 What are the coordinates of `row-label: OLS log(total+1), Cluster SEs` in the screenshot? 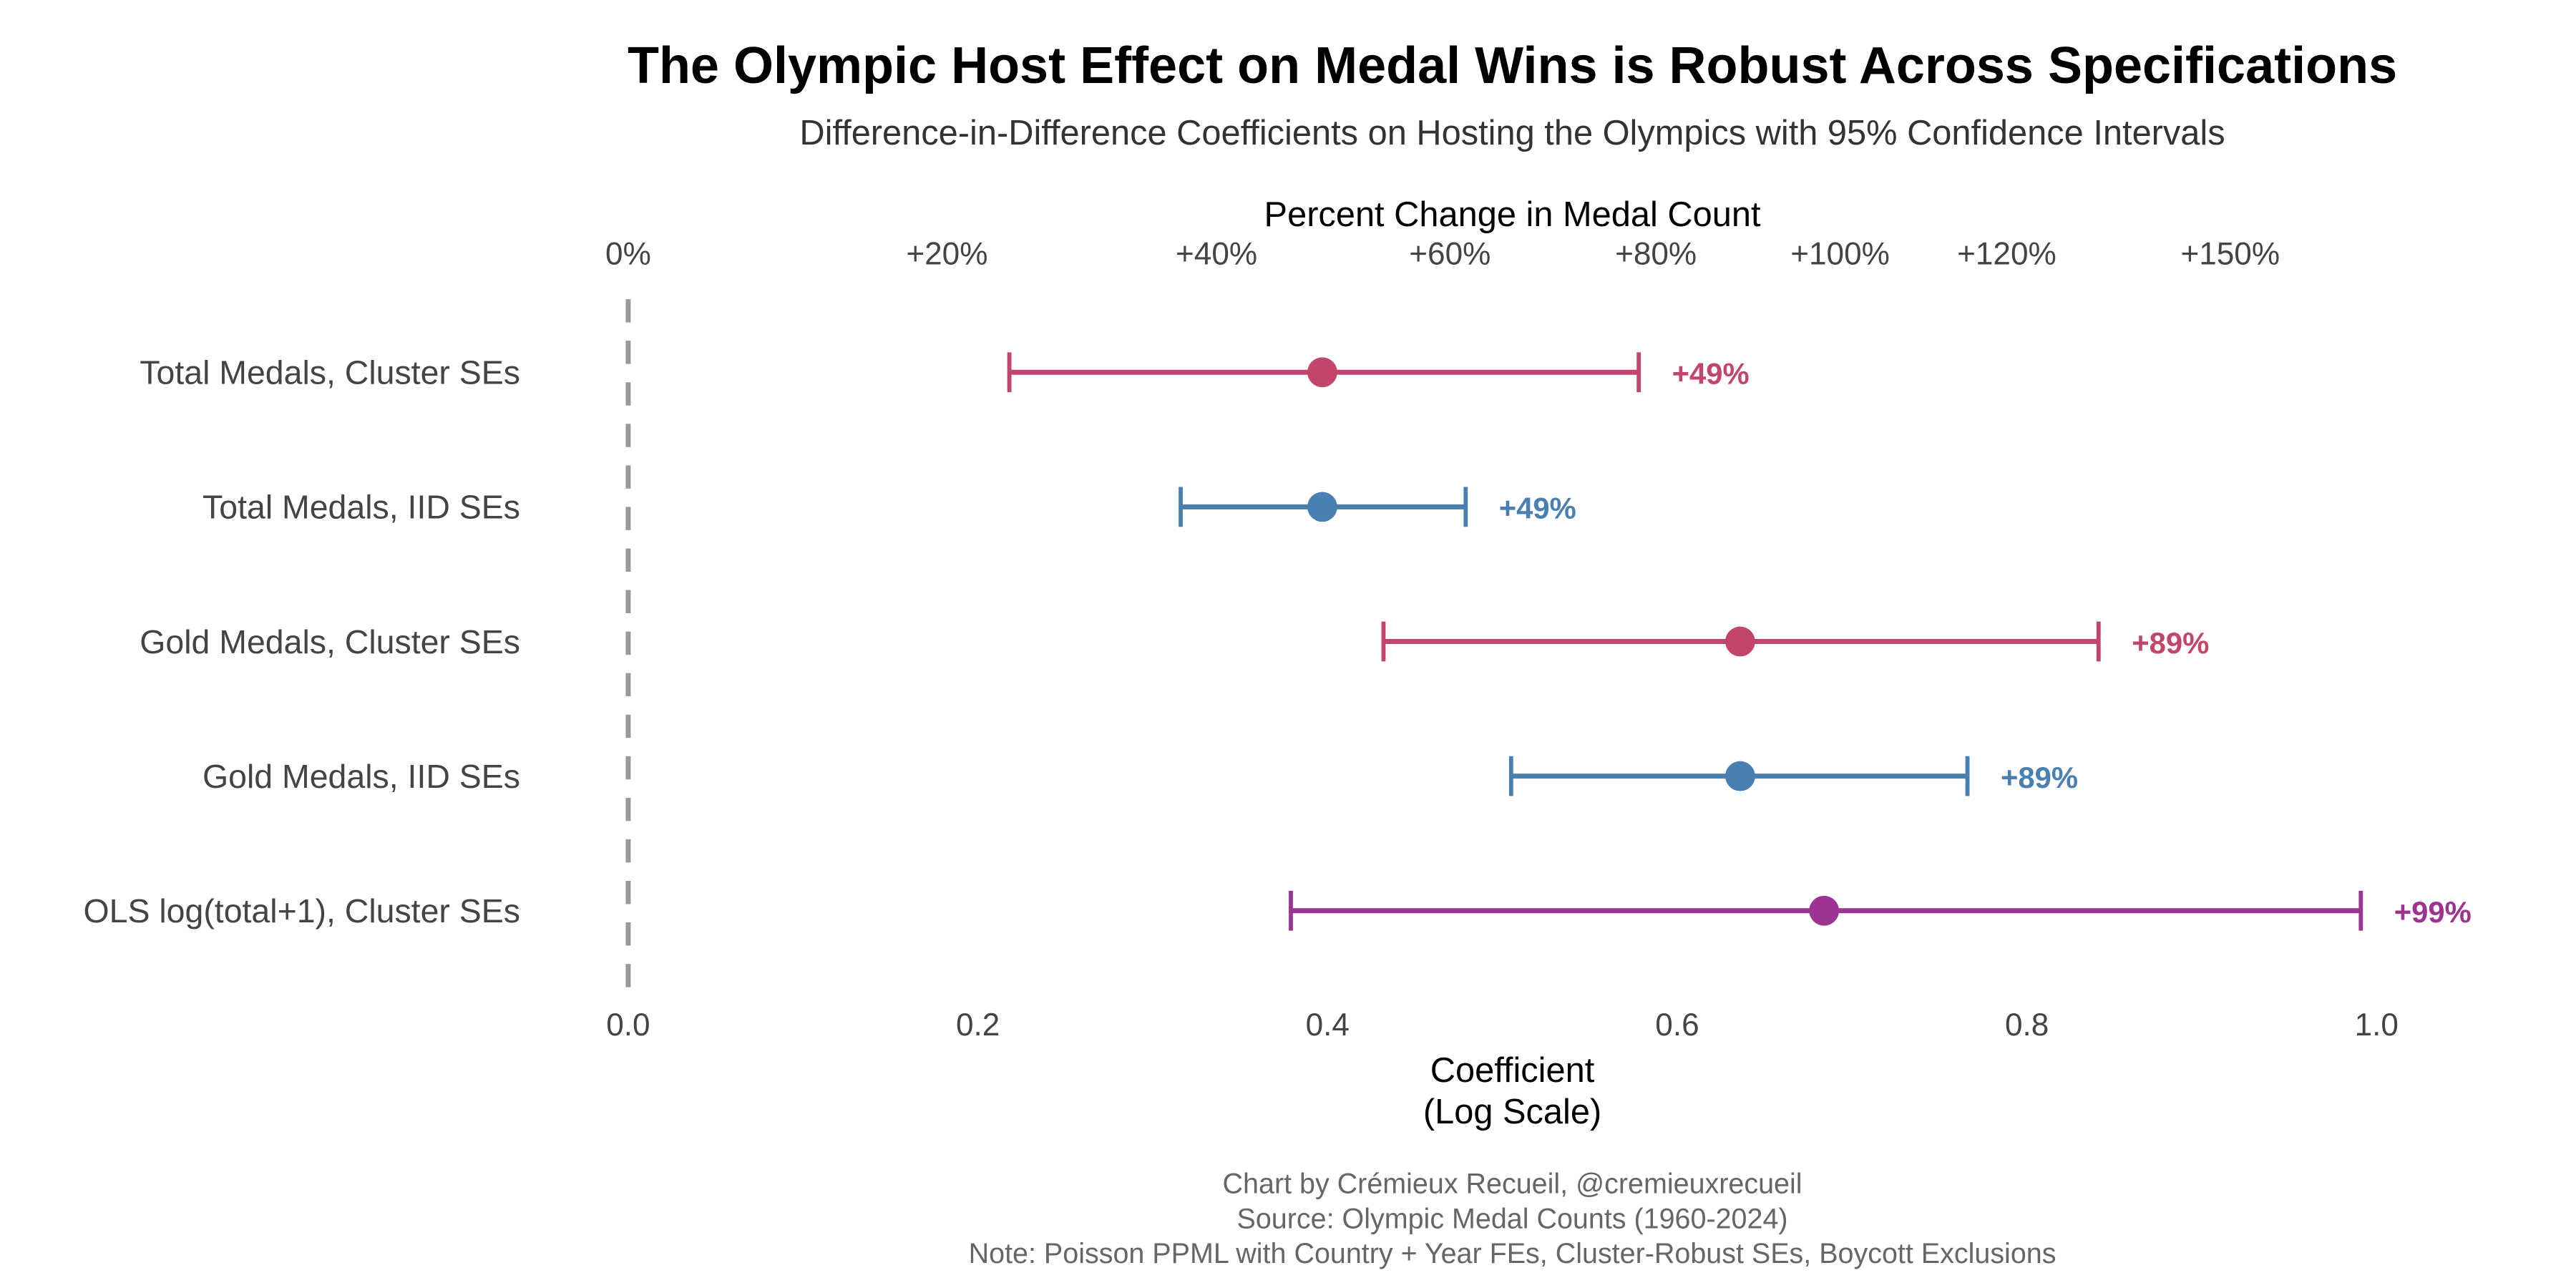 It's located at (302, 911).